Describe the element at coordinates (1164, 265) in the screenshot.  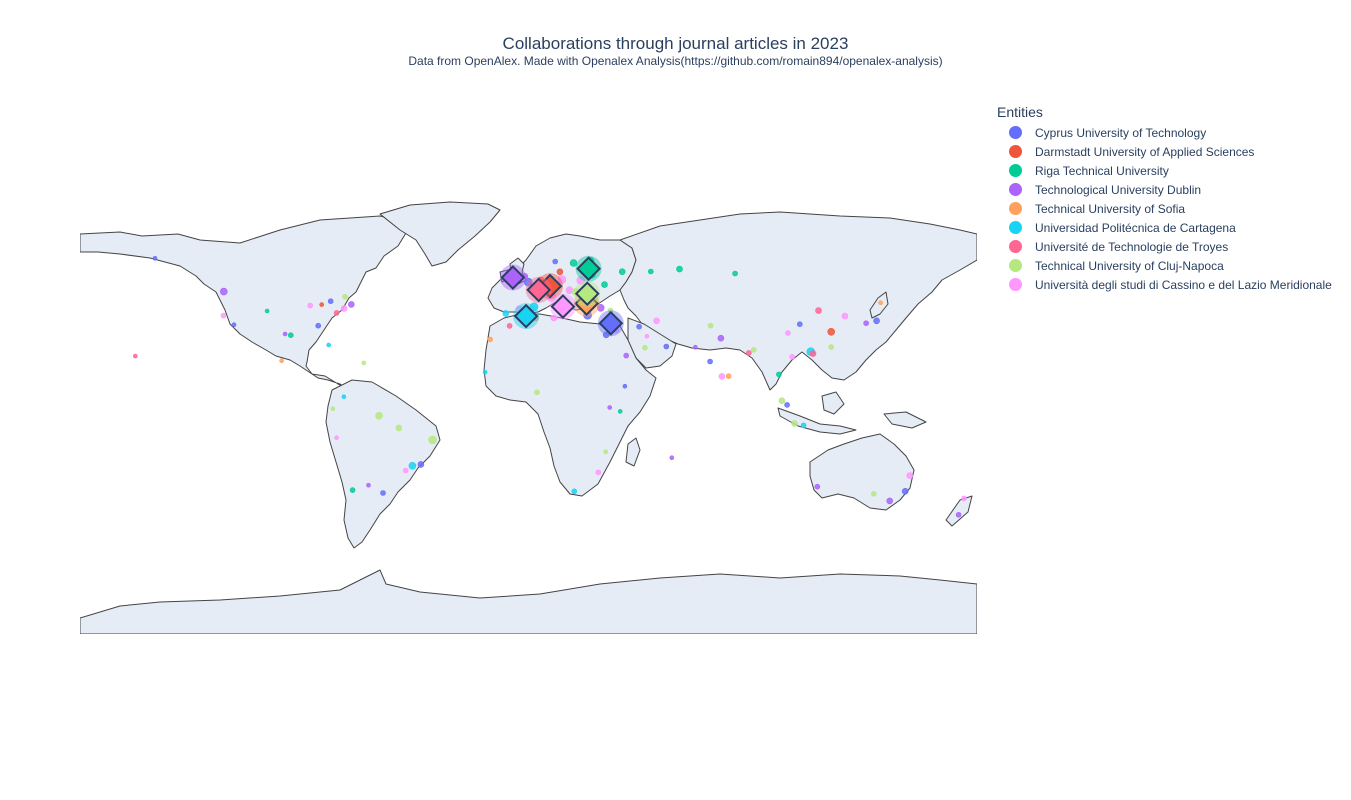
I see `legend-item-cluj: Technical University of Cluj-Napoca` at that location.